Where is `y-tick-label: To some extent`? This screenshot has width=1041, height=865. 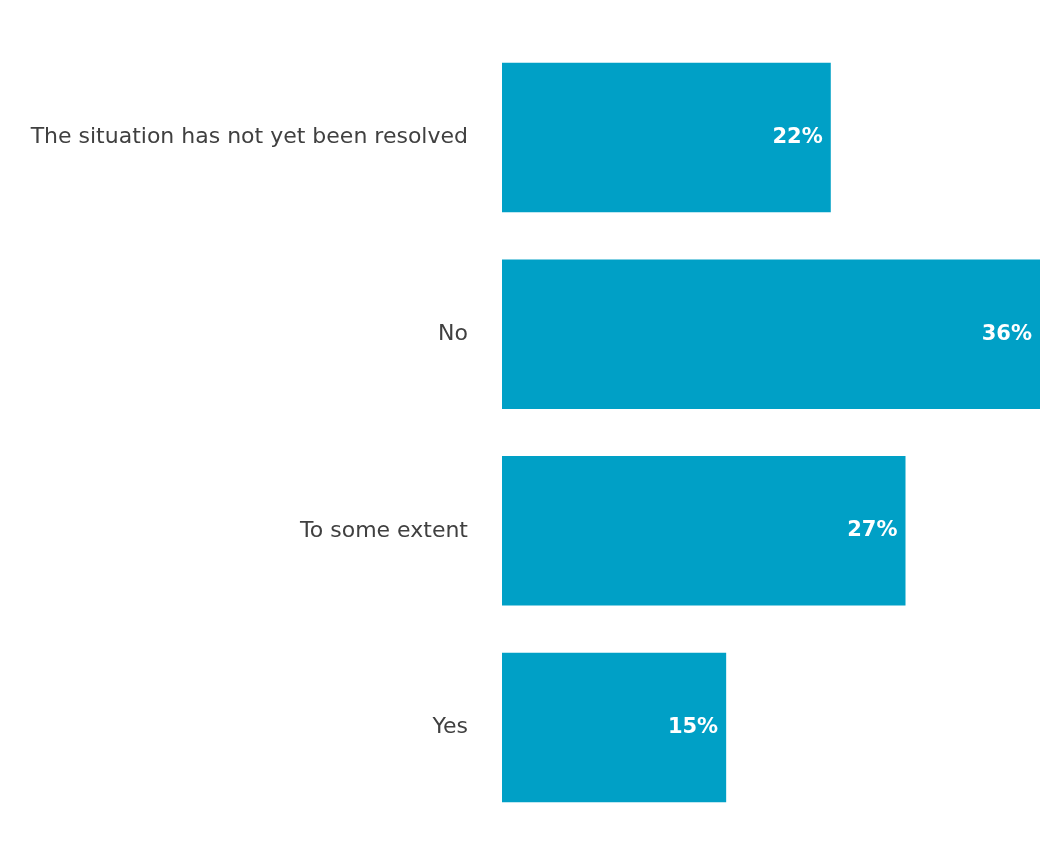 y-tick-label: To some extent is located at coordinates (384, 529).